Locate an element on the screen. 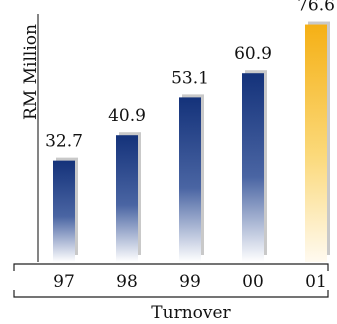 This screenshot has width=337, height=324. value-label-00: 60.9 is located at coordinates (253, 54).